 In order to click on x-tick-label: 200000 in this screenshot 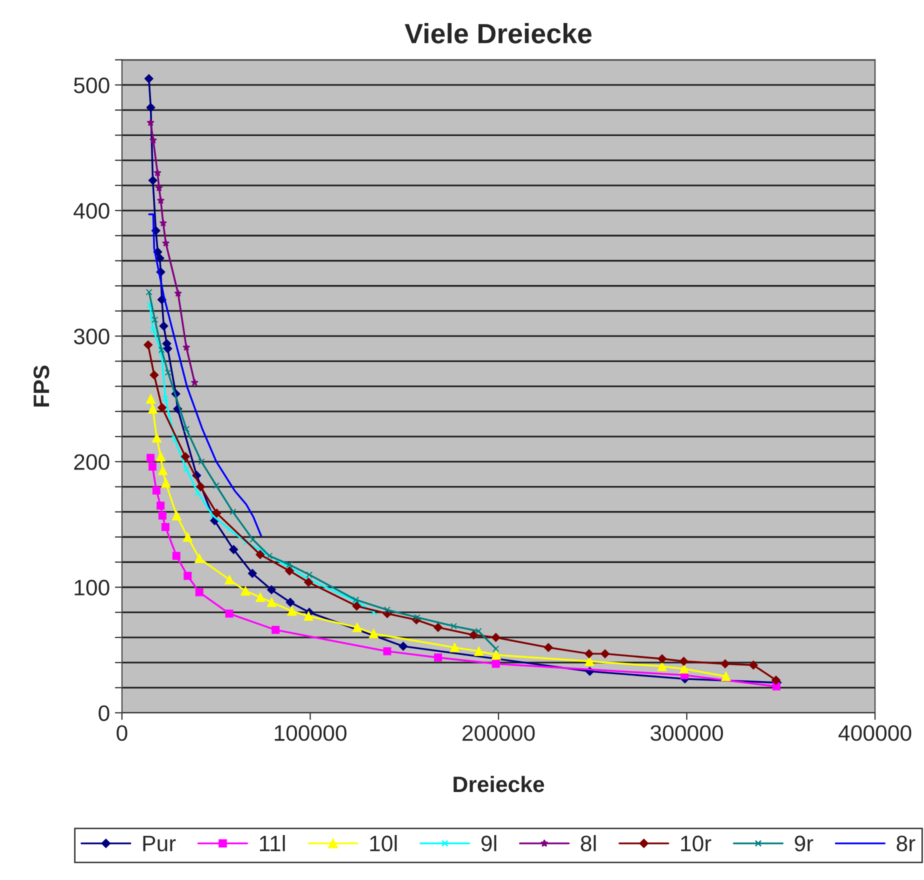, I will do `click(498, 733)`.